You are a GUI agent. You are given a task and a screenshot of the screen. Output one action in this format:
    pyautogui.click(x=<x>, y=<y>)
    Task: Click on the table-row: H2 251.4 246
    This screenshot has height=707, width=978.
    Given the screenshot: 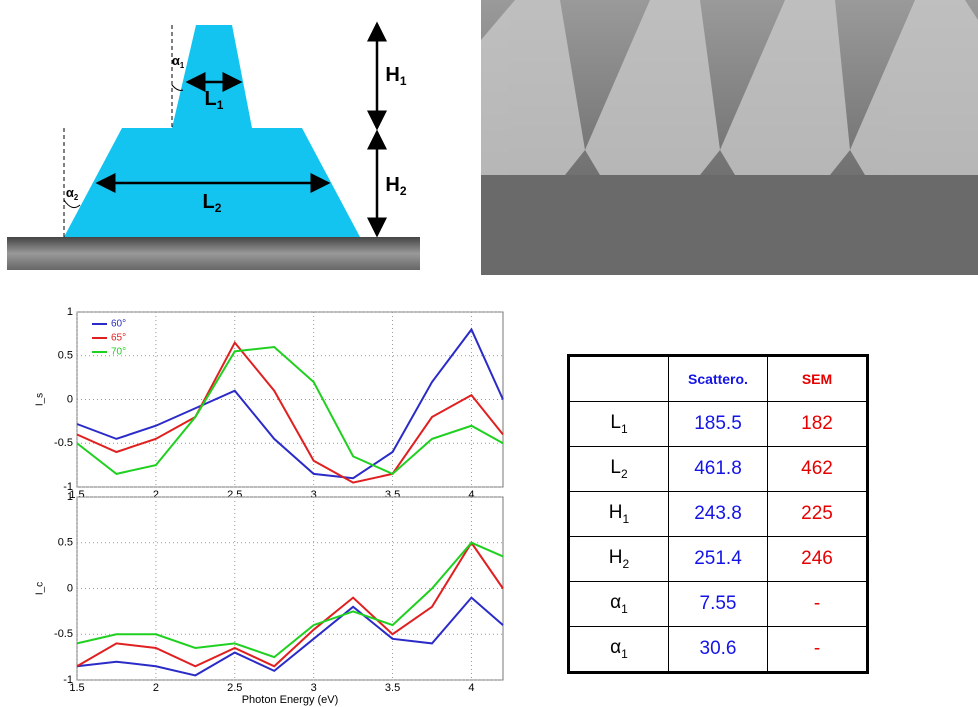 What is the action you would take?
    pyautogui.click(x=718, y=559)
    